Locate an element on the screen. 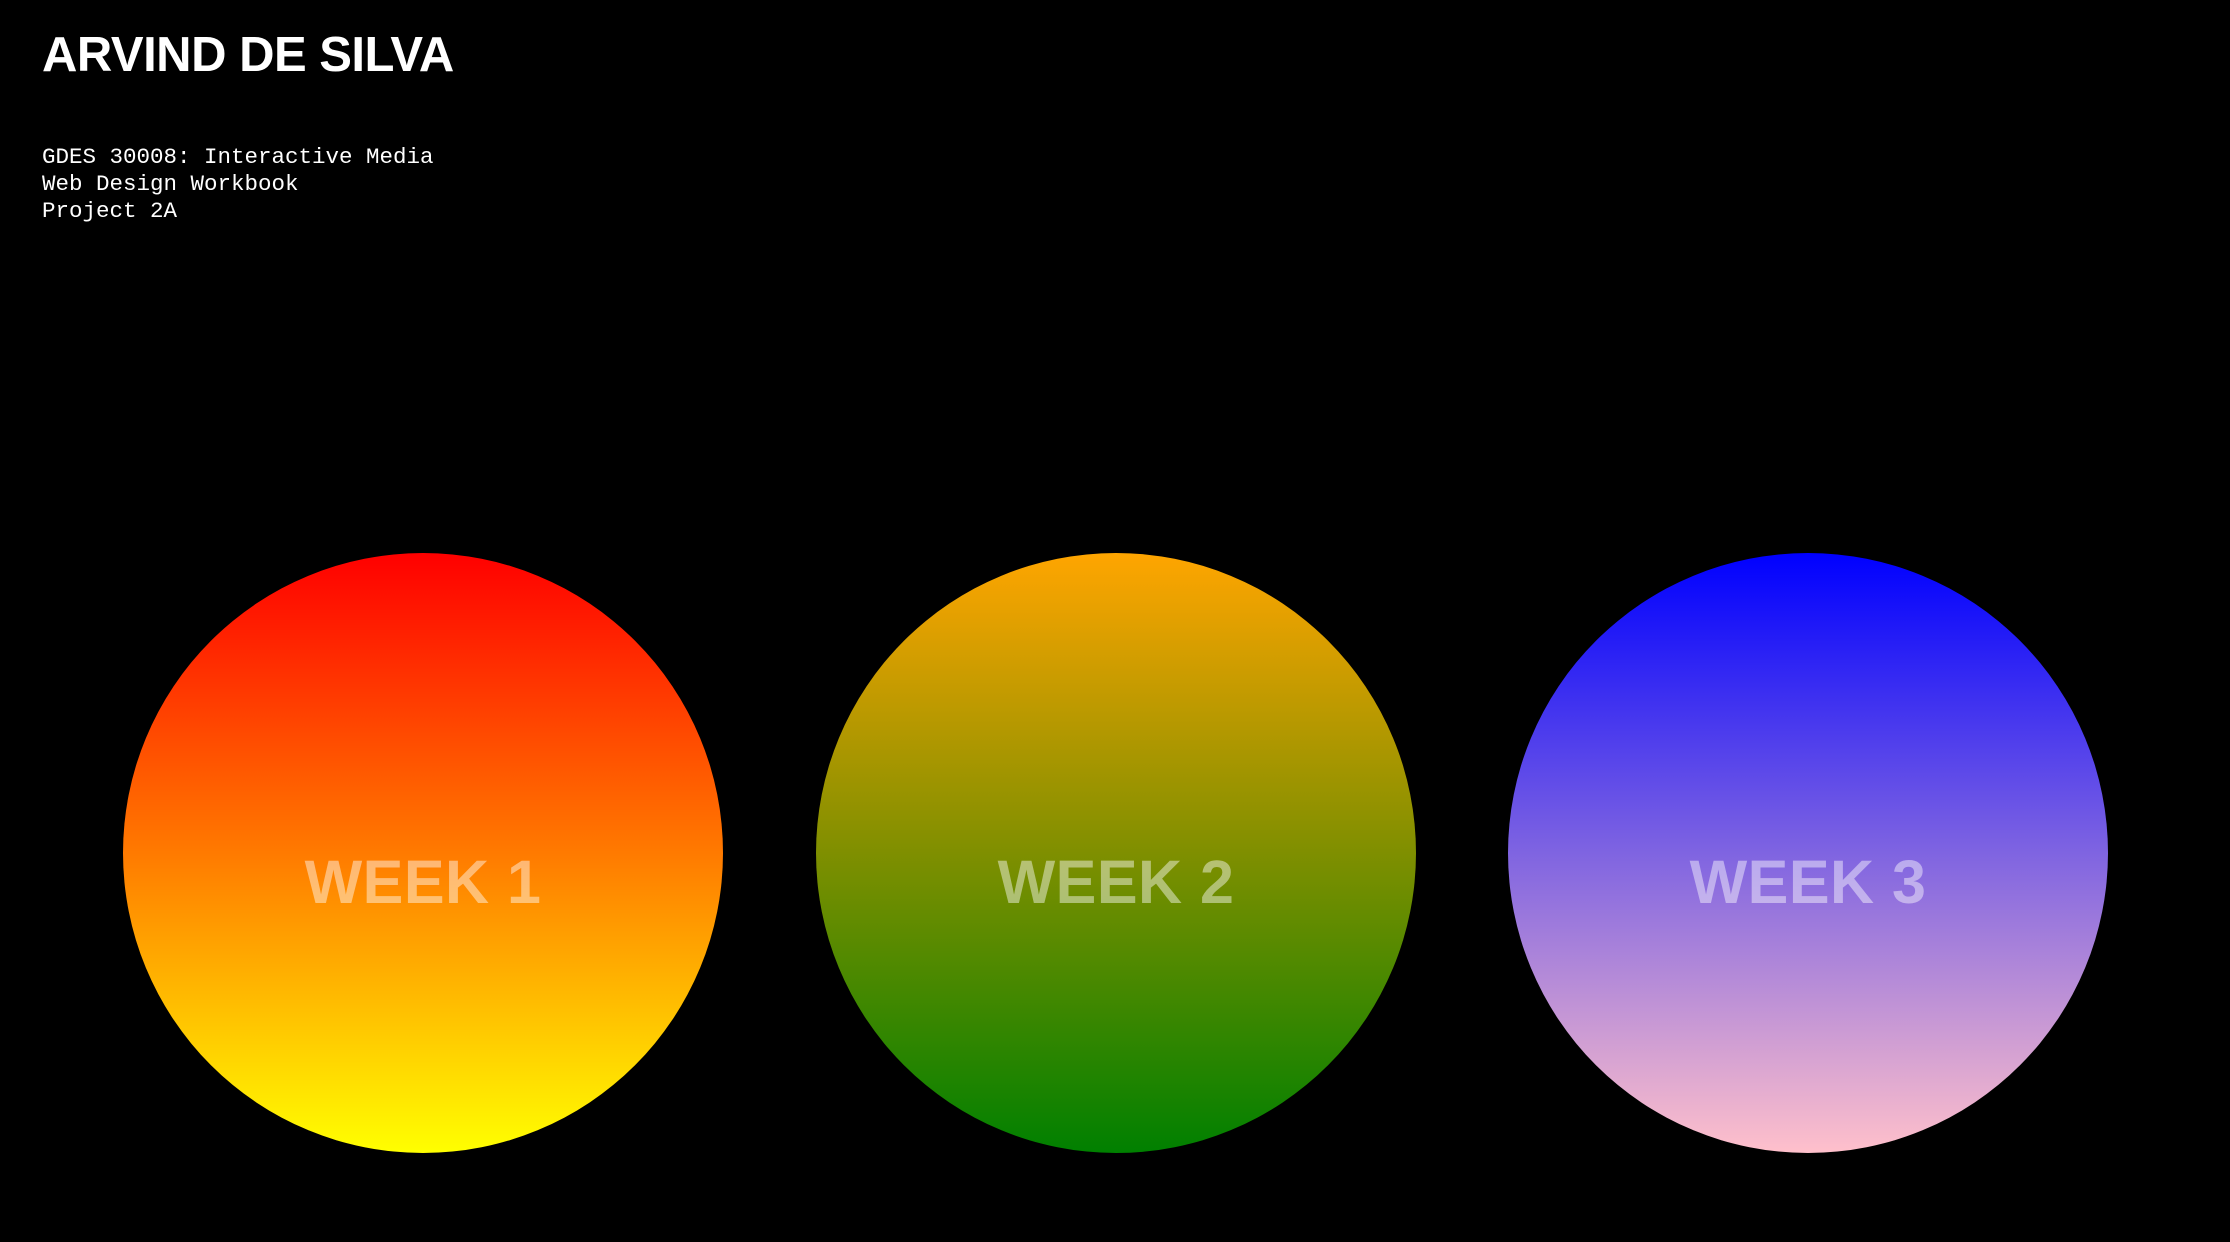 The width and height of the screenshot is (2230, 1242). week-1-link: WEEK 1 is located at coordinates (423, 853).